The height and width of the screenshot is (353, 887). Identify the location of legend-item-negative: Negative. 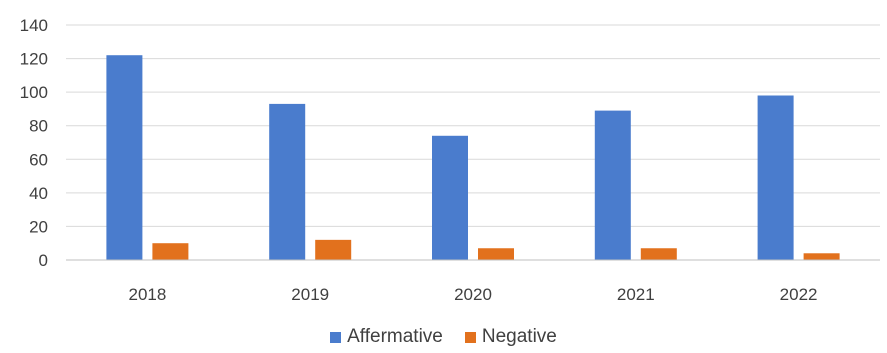
(510, 337).